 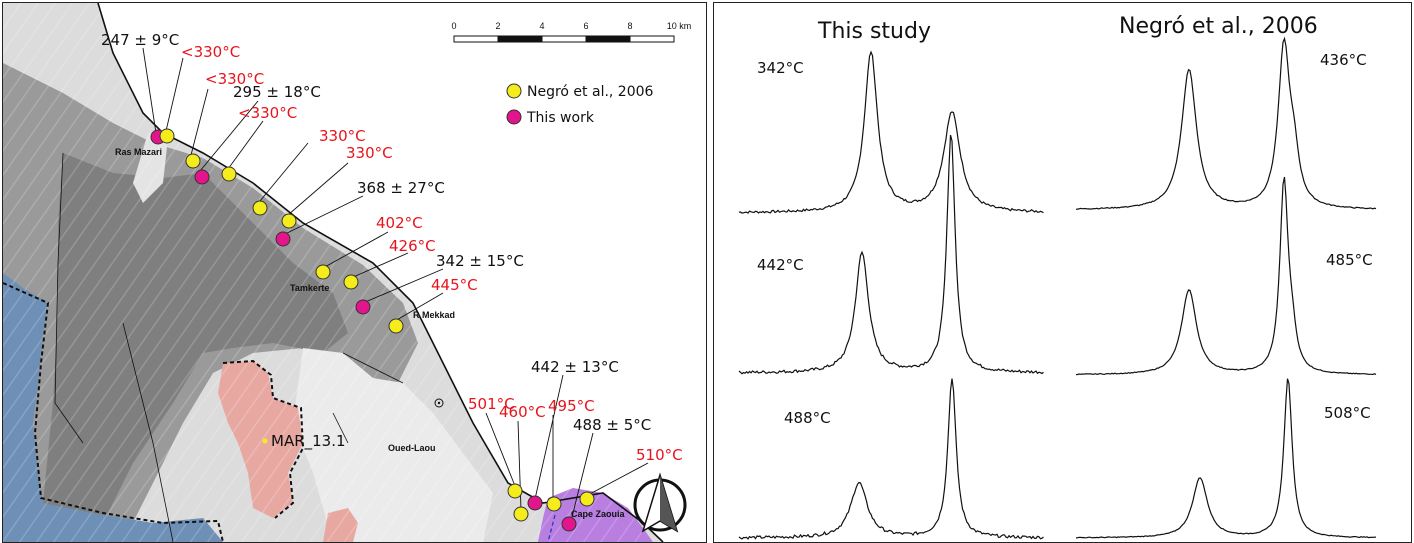 What do you see at coordinates (480, 261) in the screenshot?
I see `temperature-label: 342 ± 15°C` at bounding box center [480, 261].